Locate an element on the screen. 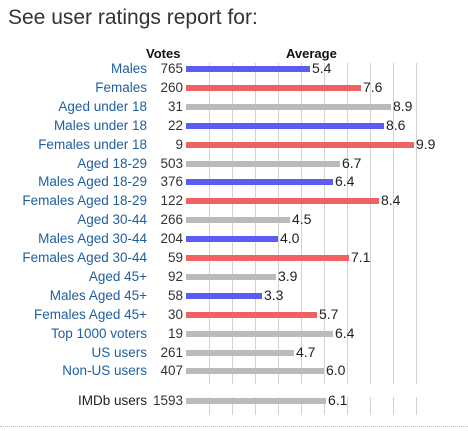 This screenshot has height=431, width=468. rating-row: Males Aged 30-44 204 4.0 is located at coordinates (234, 239).